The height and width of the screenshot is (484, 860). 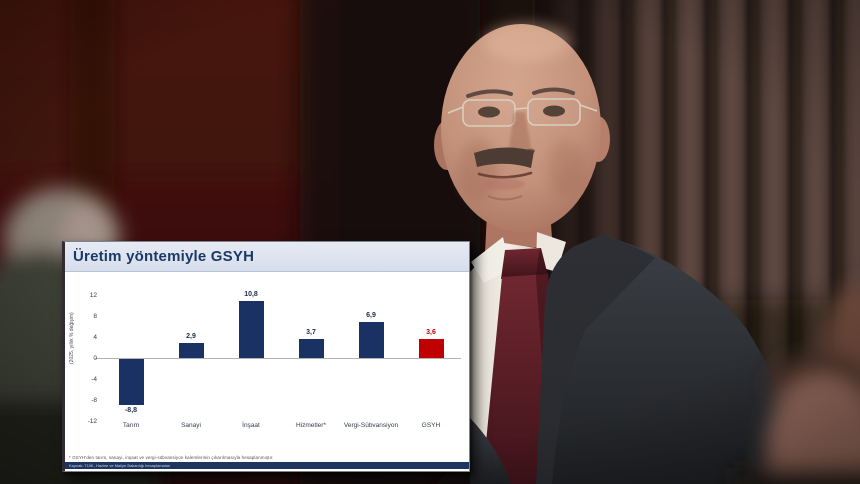 I want to click on category-label: Sanayi, so click(x=191, y=425).